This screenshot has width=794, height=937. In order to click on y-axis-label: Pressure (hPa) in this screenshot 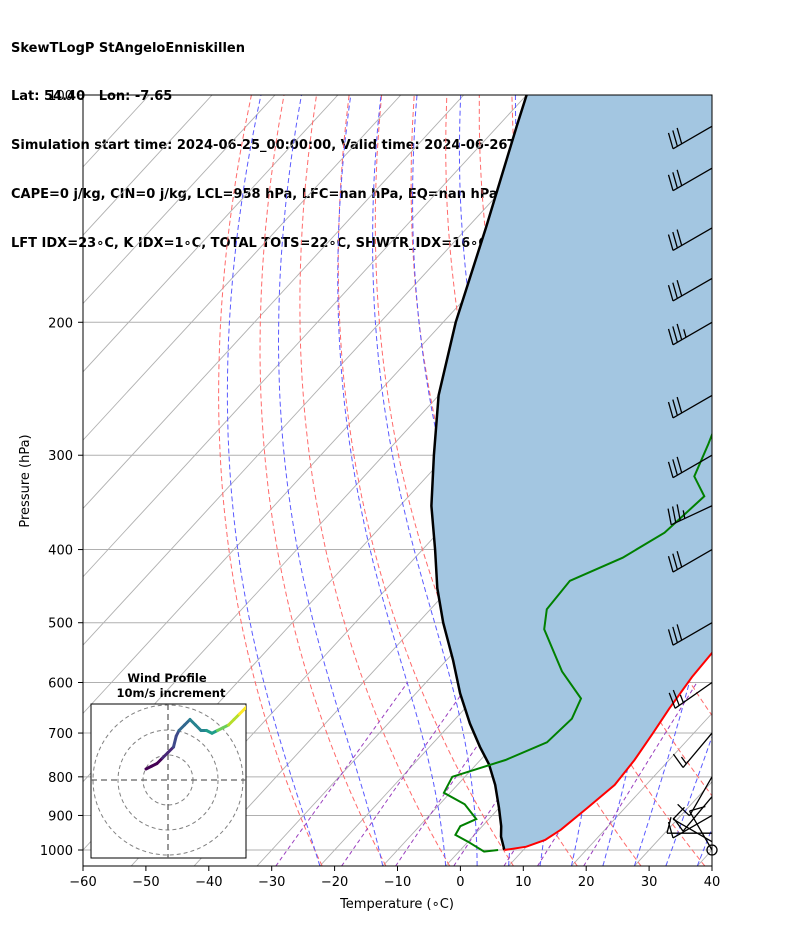, I will do `click(25, 480)`.